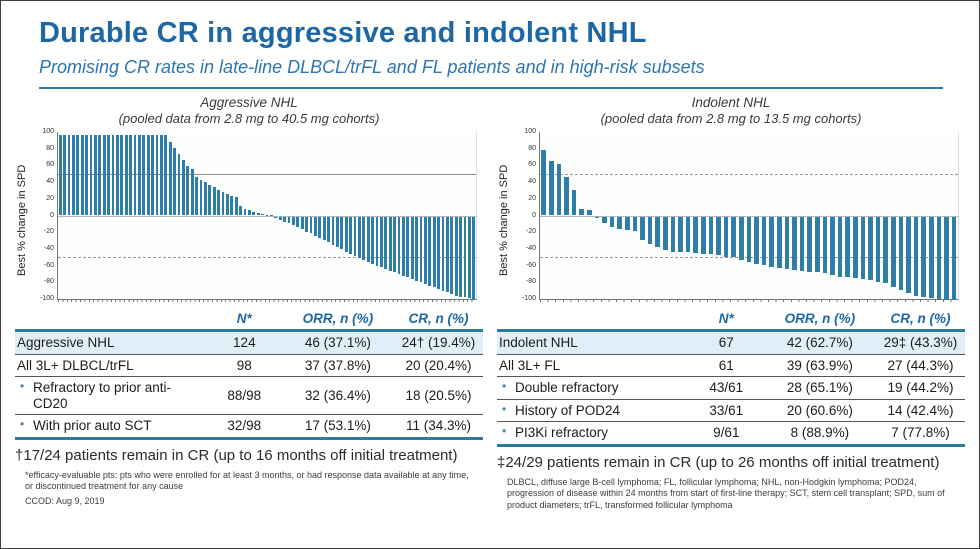  I want to click on col-n: 124, so click(244, 342).